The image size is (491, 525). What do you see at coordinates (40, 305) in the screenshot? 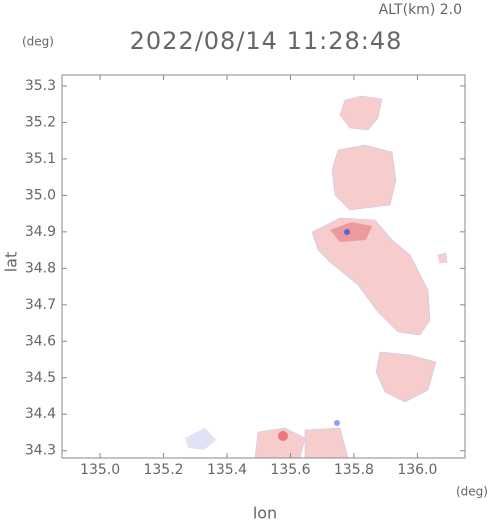
I see `y-tick-label: 34.7` at bounding box center [40, 305].